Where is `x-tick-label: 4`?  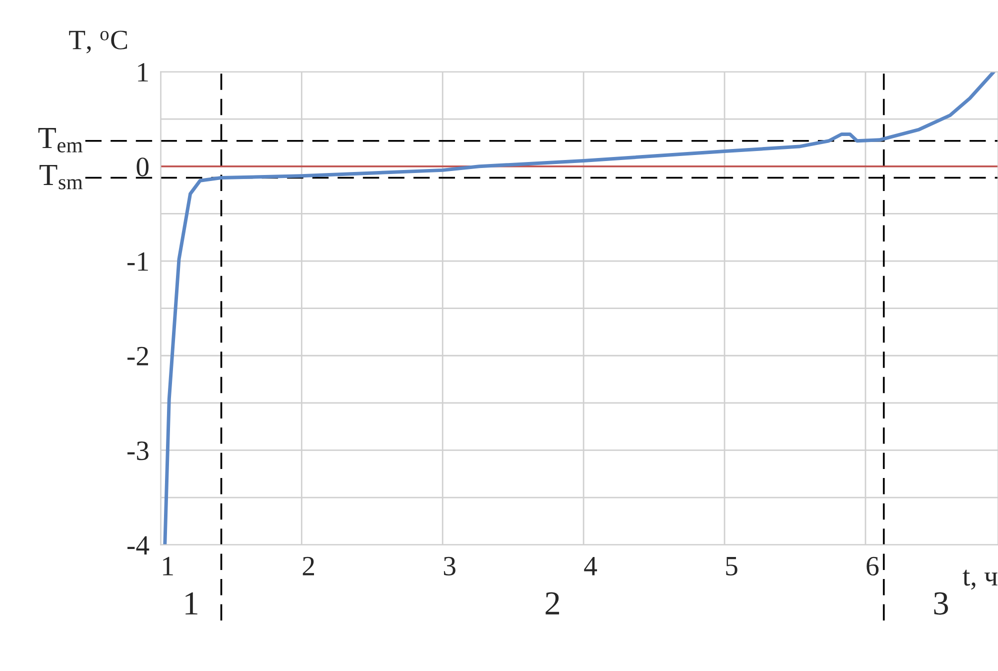 x-tick-label: 4 is located at coordinates (591, 566).